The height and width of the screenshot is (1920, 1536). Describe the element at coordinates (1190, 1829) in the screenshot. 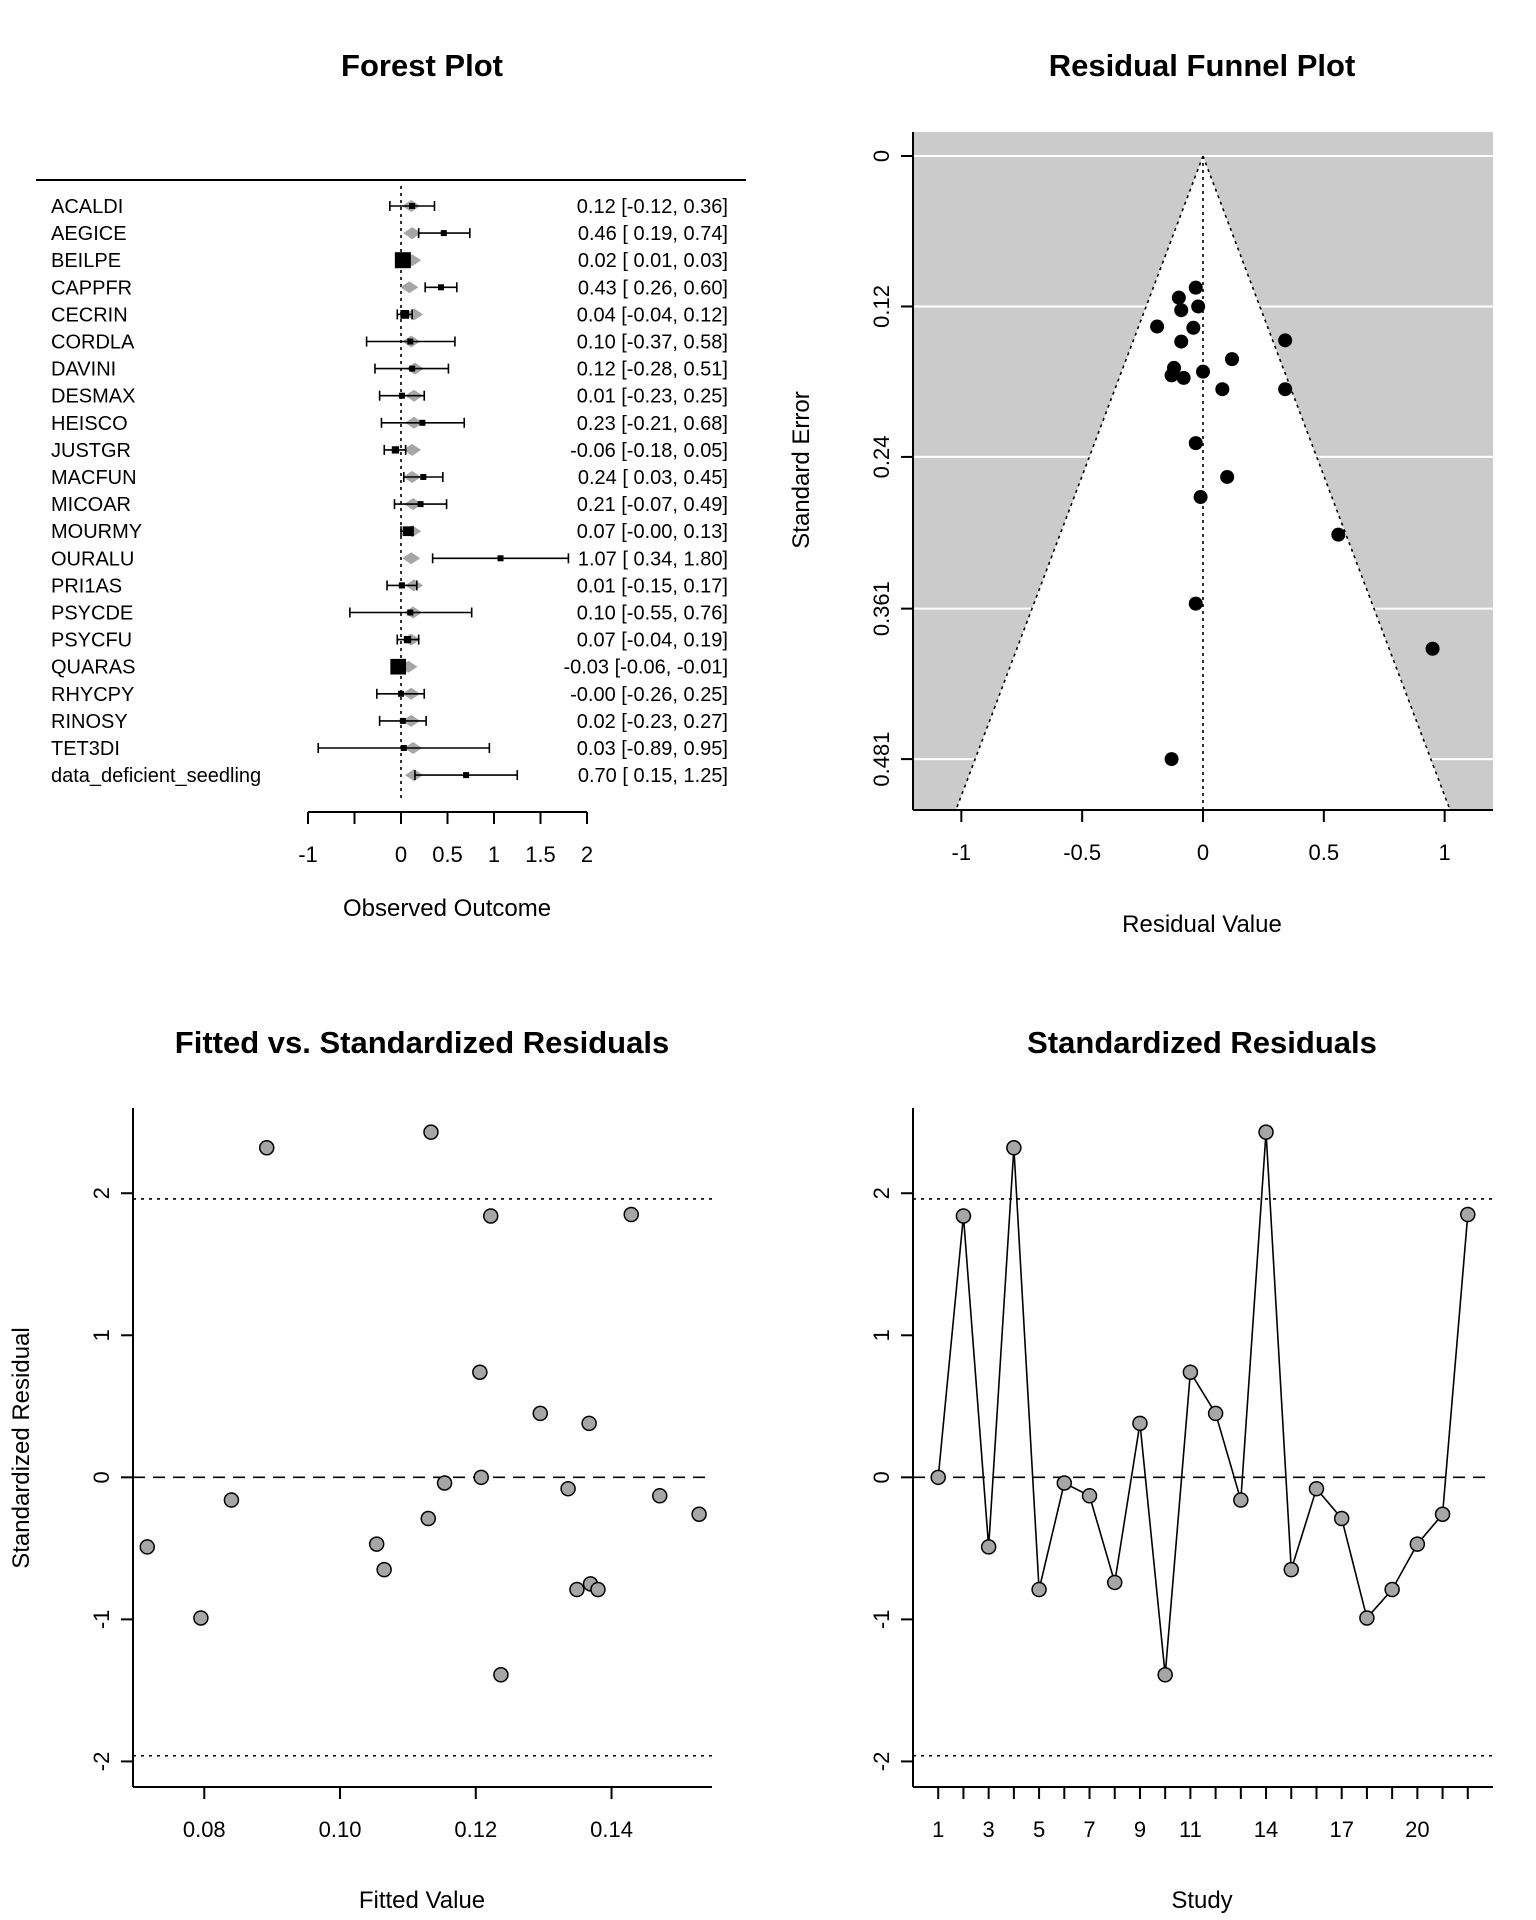

I see `x-tick-label: 11` at that location.